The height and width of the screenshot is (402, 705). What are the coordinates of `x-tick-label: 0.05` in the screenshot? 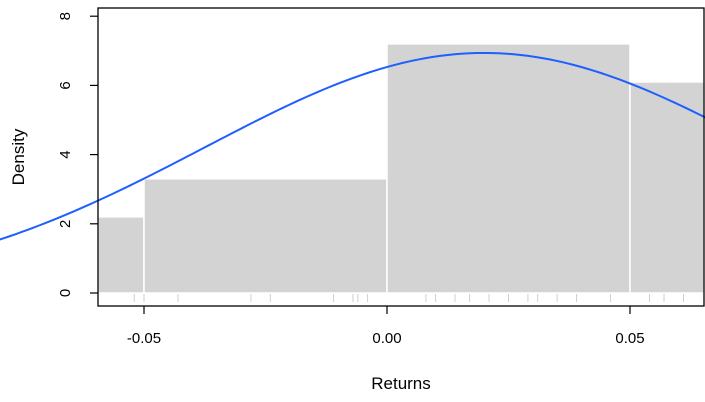 It's located at (629, 338).